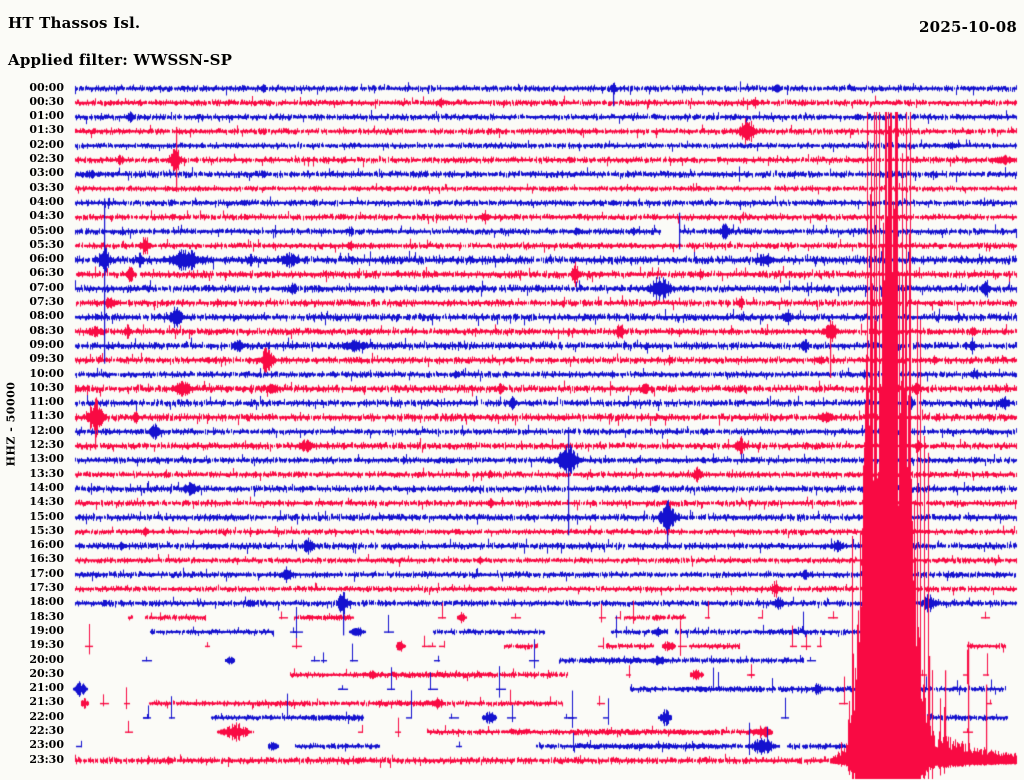  What do you see at coordinates (46, 473) in the screenshot?
I see `time-label: 13:30` at bounding box center [46, 473].